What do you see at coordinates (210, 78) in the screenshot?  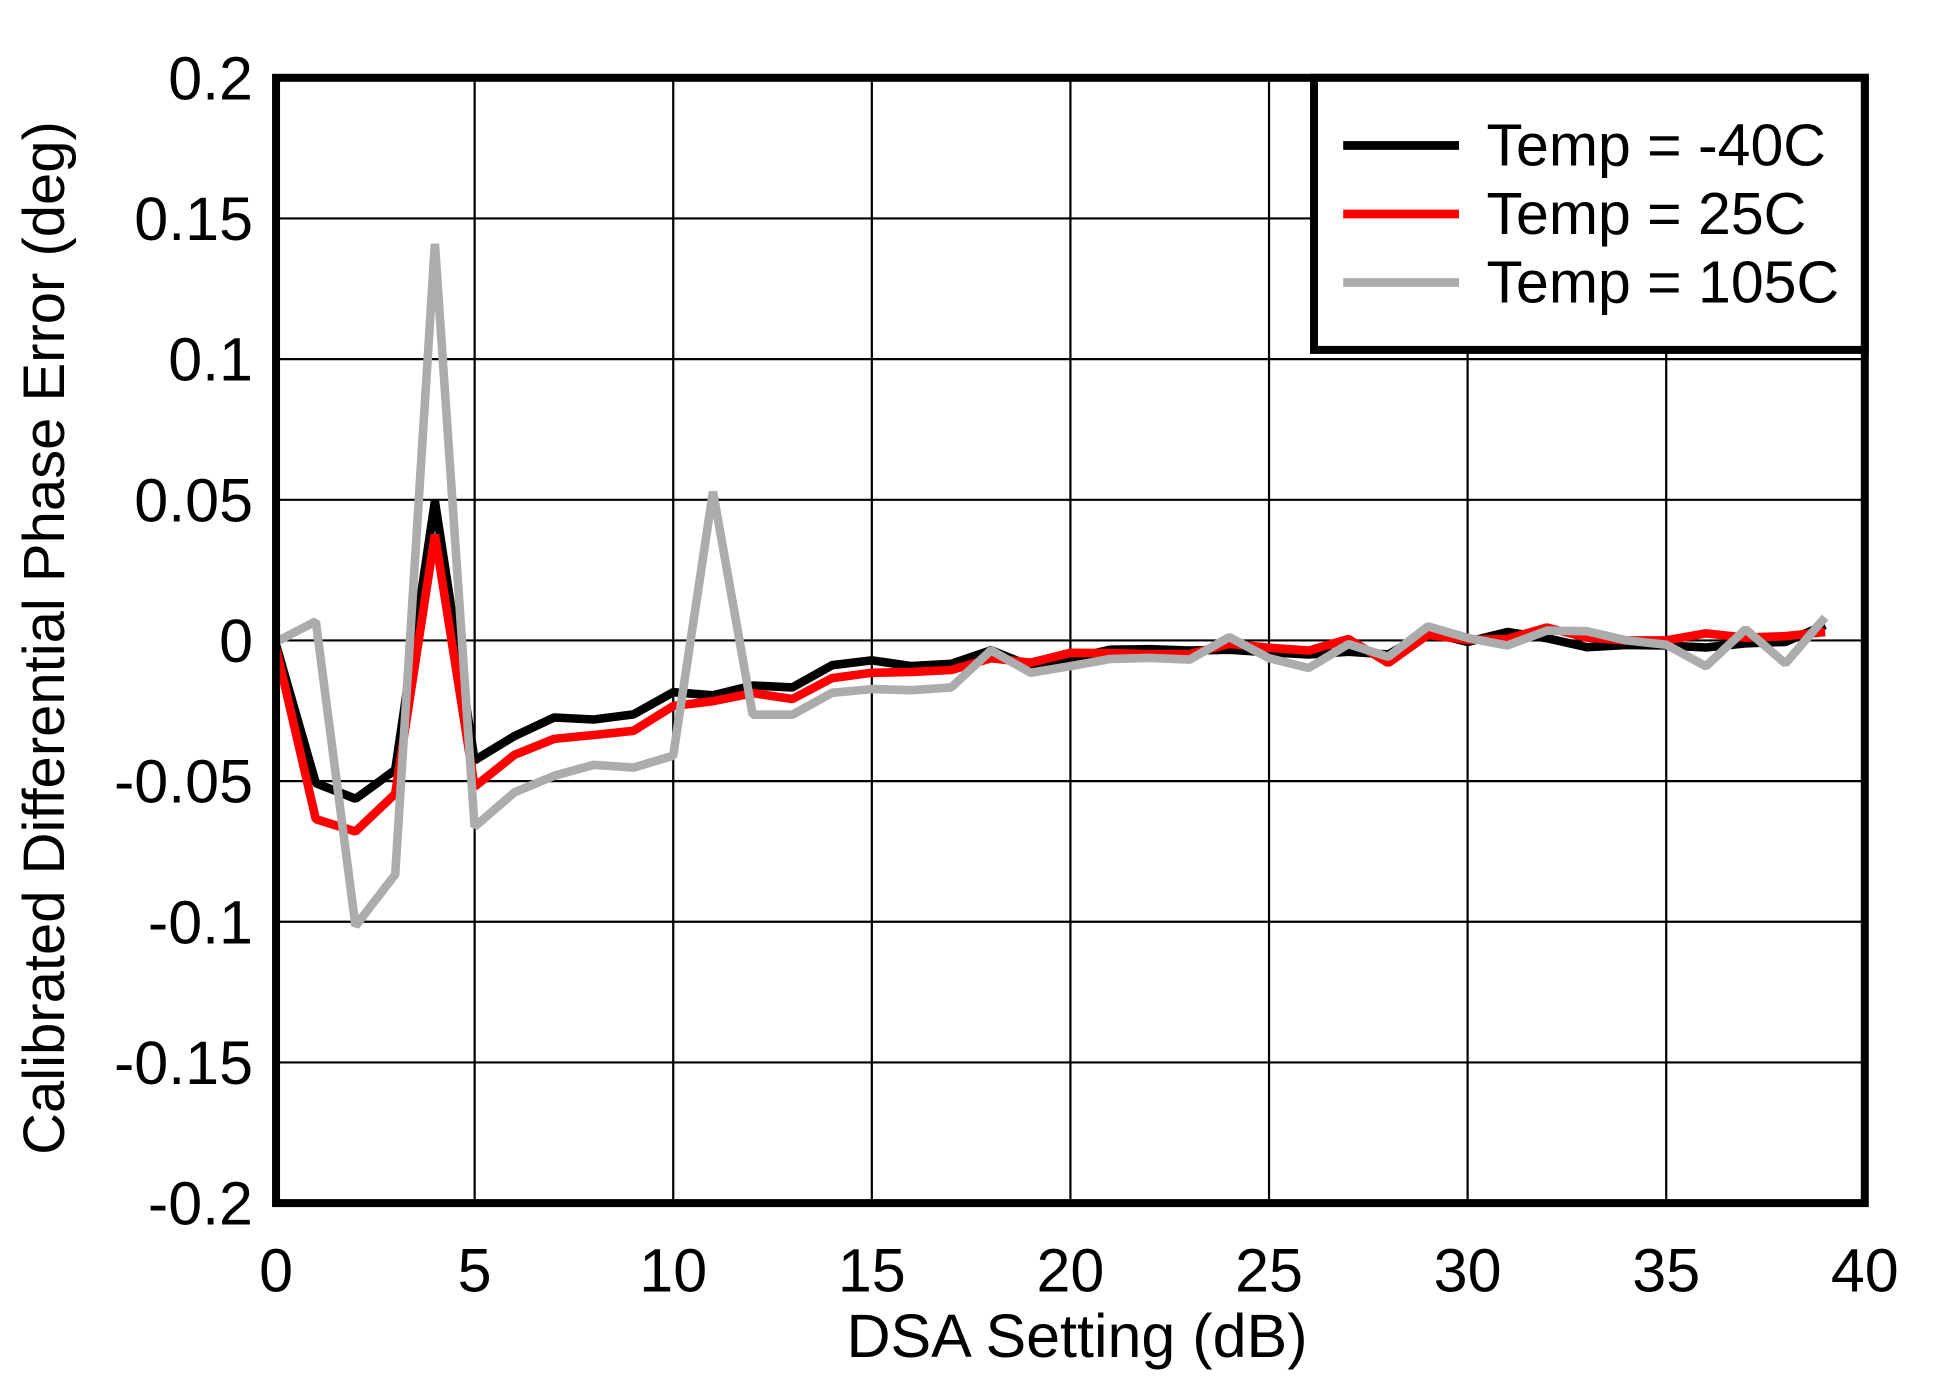 I see `svg-text: 0.2` at bounding box center [210, 78].